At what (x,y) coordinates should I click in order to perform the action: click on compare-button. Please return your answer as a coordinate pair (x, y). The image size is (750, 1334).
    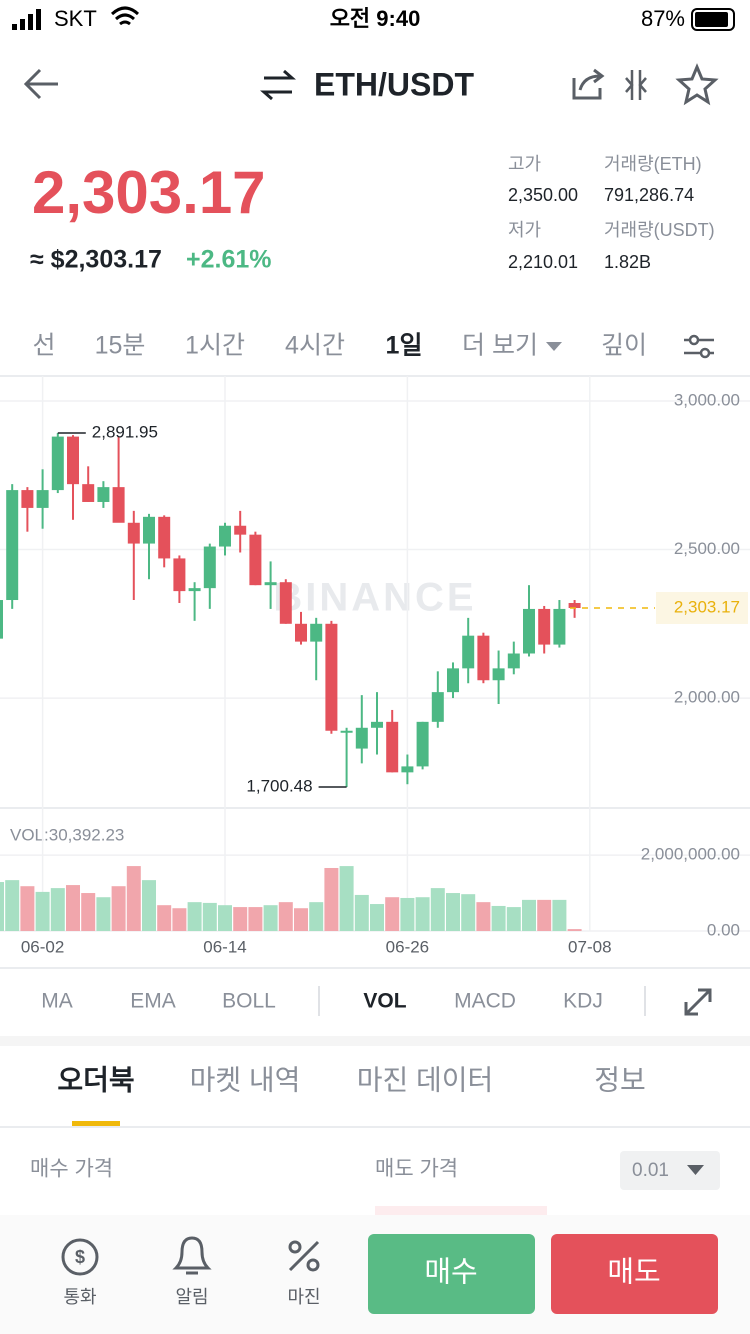
    Looking at the image, I should click on (636, 85).